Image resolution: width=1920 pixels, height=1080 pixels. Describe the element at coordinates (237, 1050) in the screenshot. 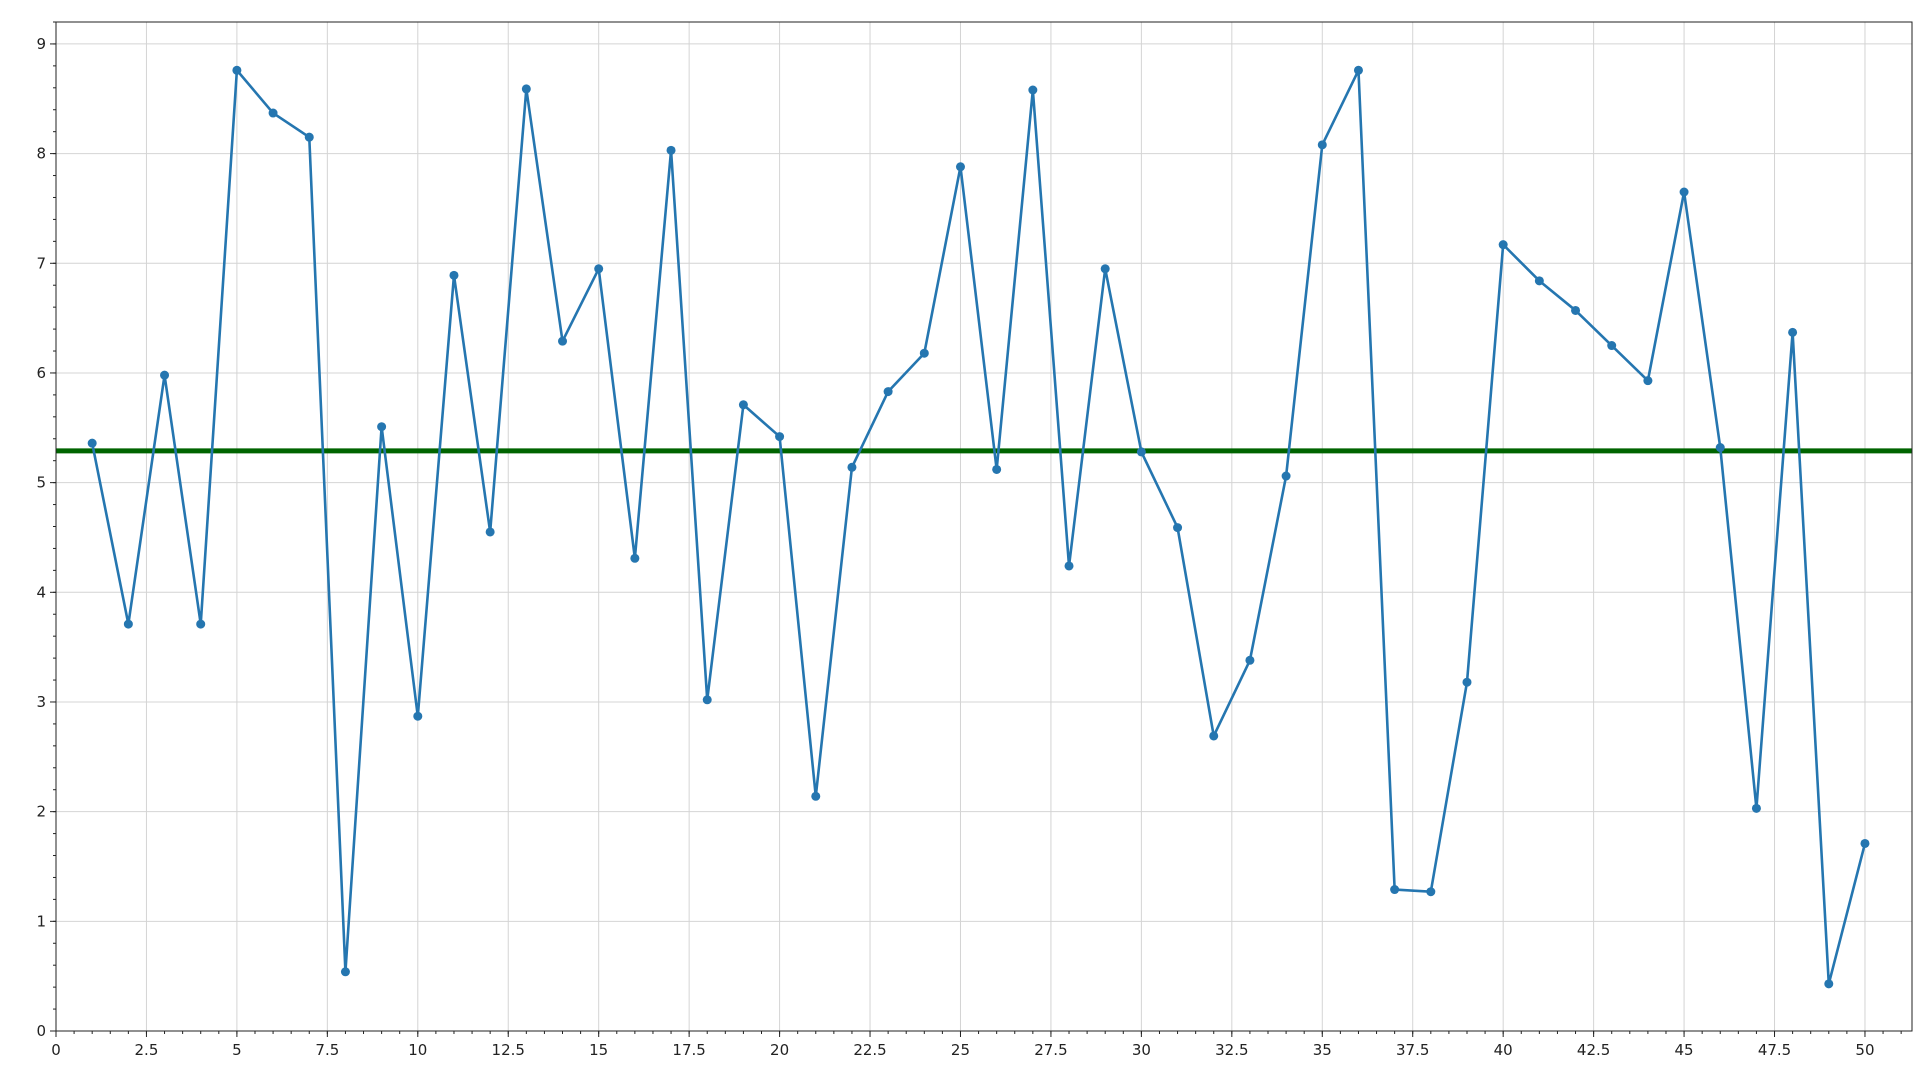

I see `x-tick-label: 5` at that location.